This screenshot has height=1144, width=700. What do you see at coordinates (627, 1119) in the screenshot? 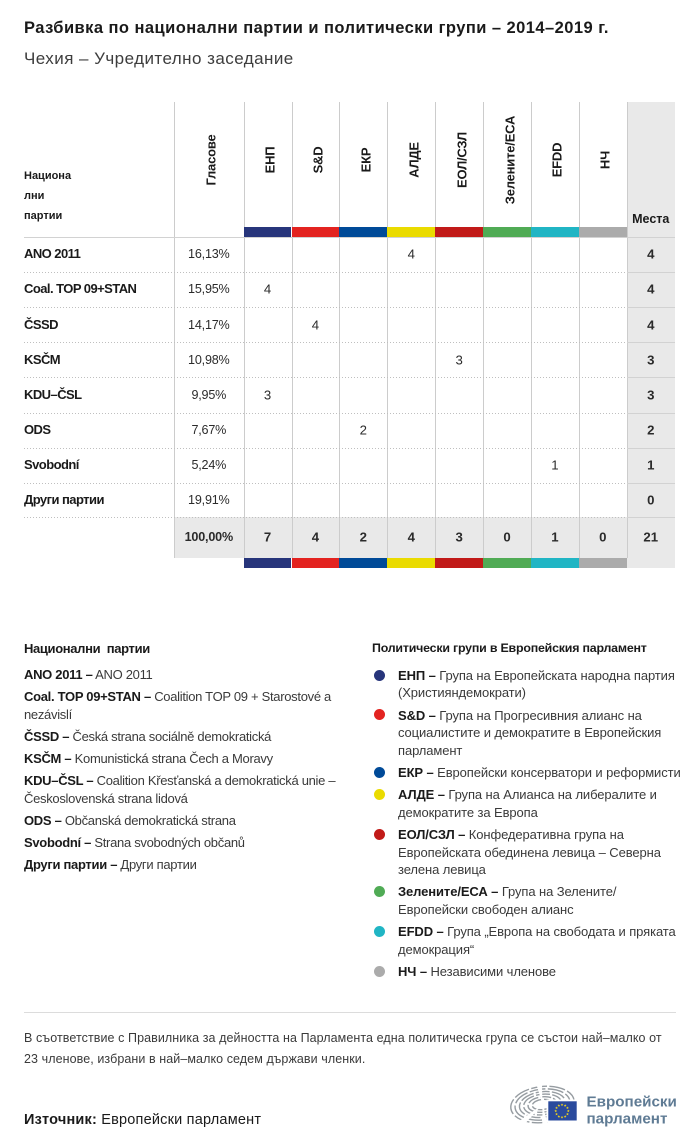
I see `svg-text: парламент` at bounding box center [627, 1119].